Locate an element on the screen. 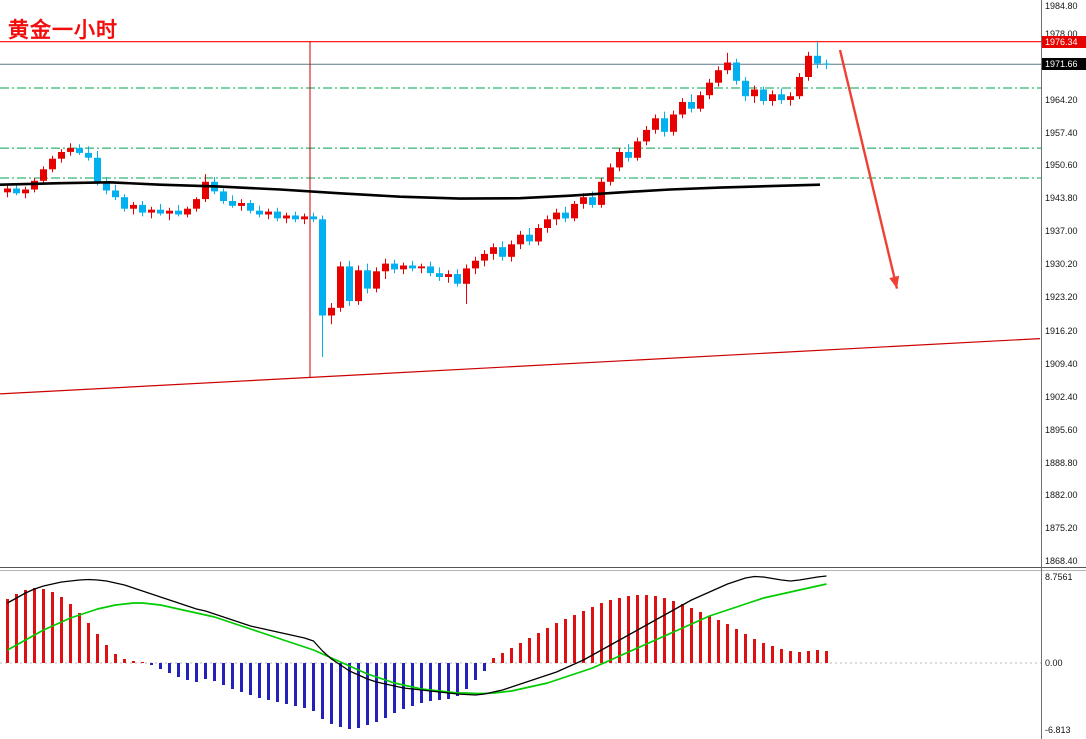  price-axis-label: 1909.40 is located at coordinates (1061, 363).